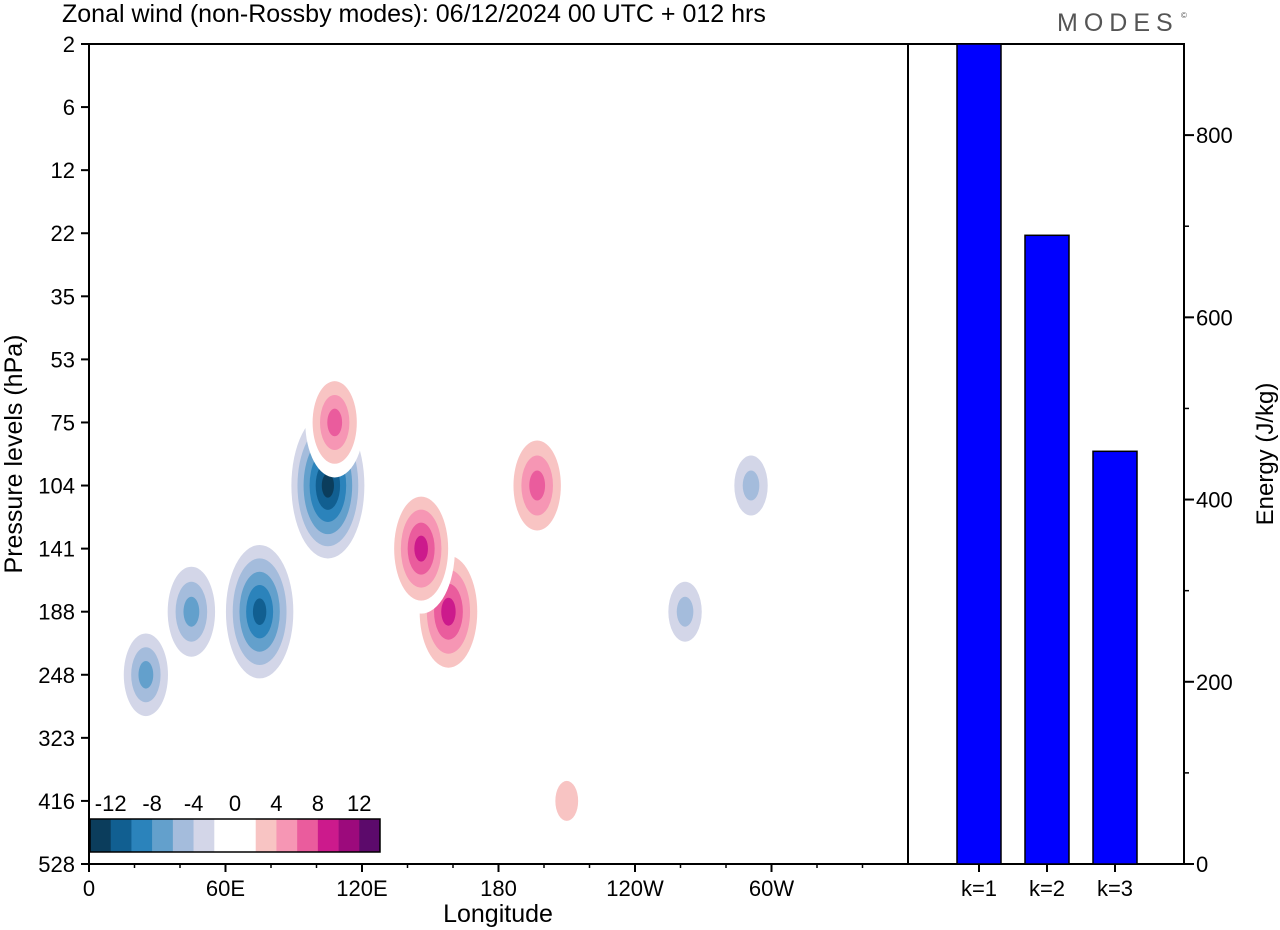  Describe the element at coordinates (359, 803) in the screenshot. I see `colorbar-label: 12` at that location.